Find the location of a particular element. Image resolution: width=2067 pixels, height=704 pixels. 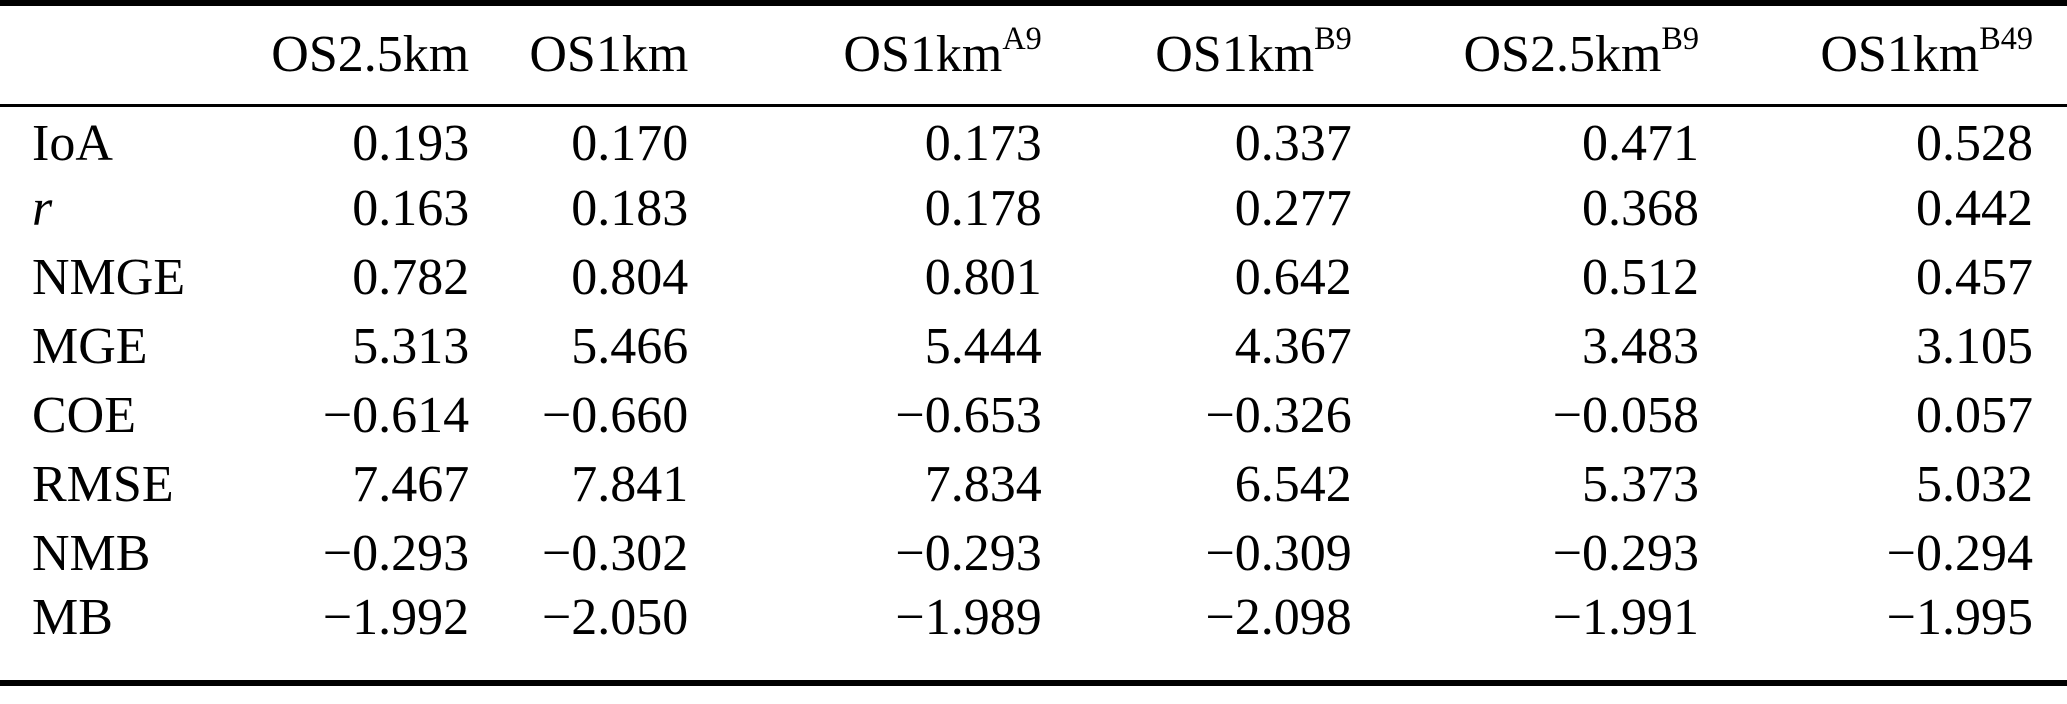

column-header-superscript: B49 is located at coordinates (2006, 38).